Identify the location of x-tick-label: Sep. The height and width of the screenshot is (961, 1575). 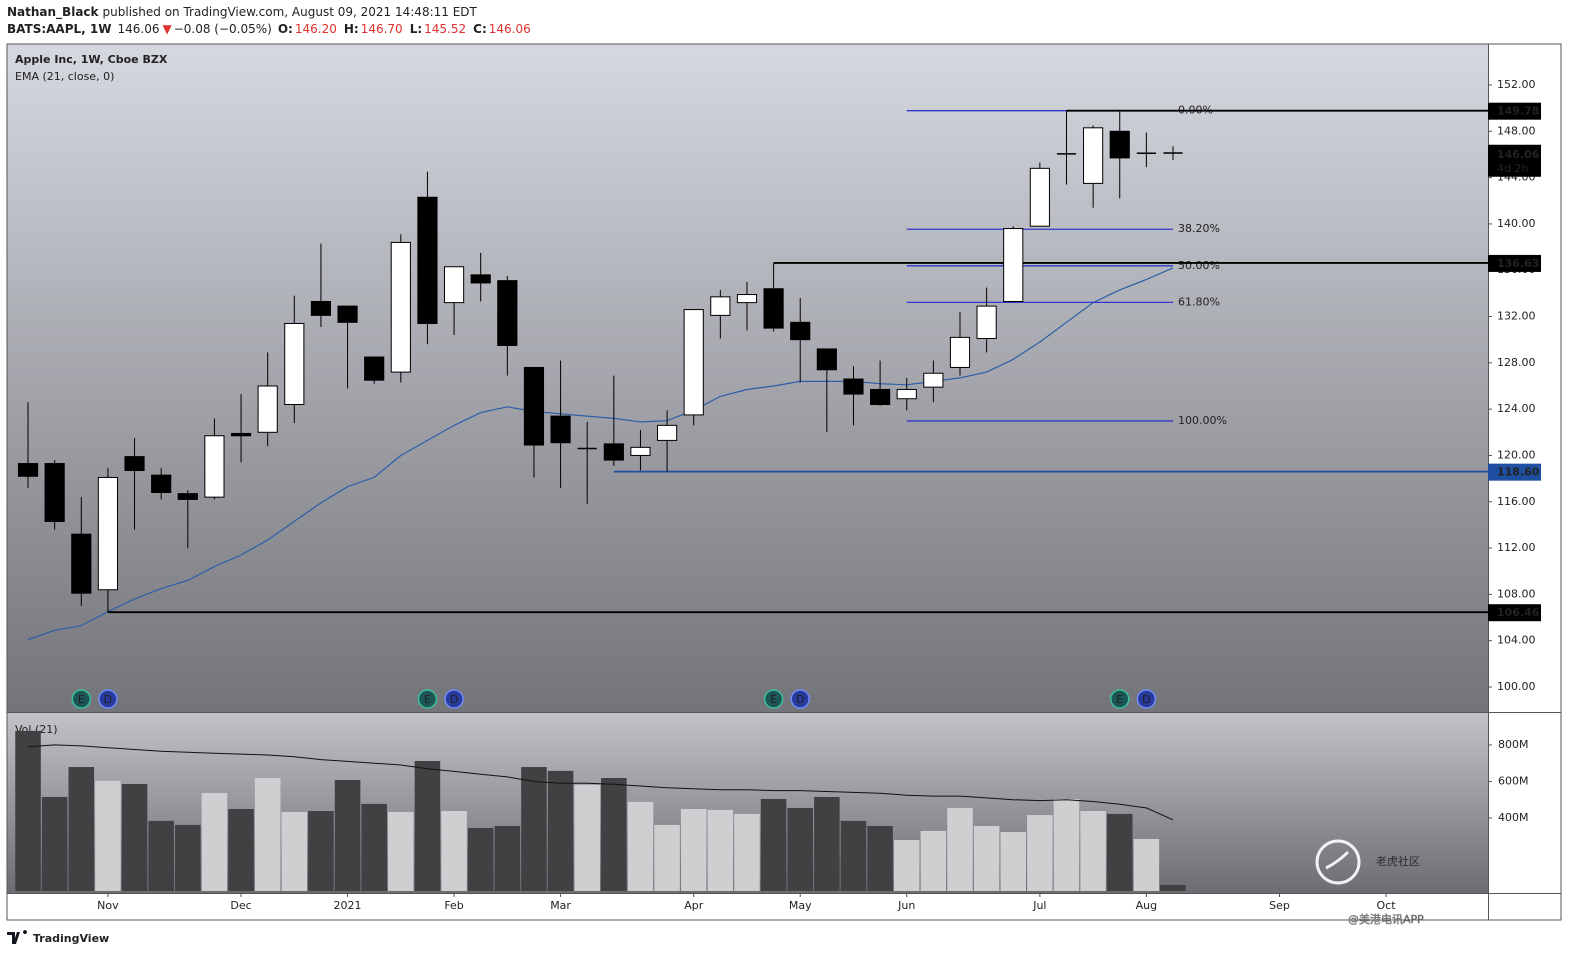
(1279, 905).